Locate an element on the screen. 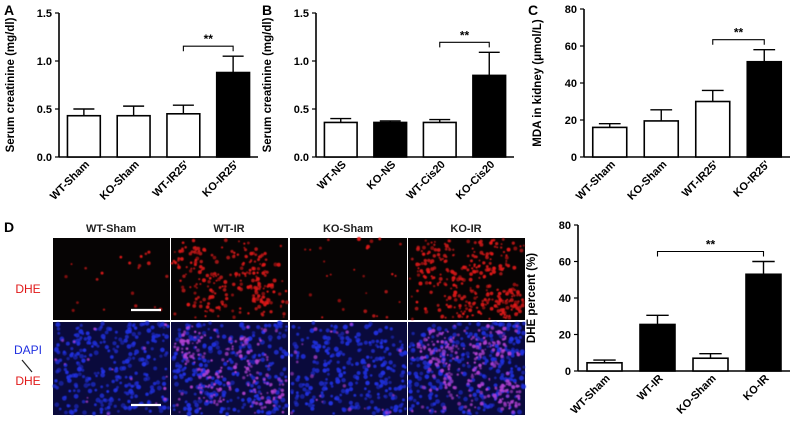  y-axis-label: MDA in kidney (μmol/L) is located at coordinates (538, 83).